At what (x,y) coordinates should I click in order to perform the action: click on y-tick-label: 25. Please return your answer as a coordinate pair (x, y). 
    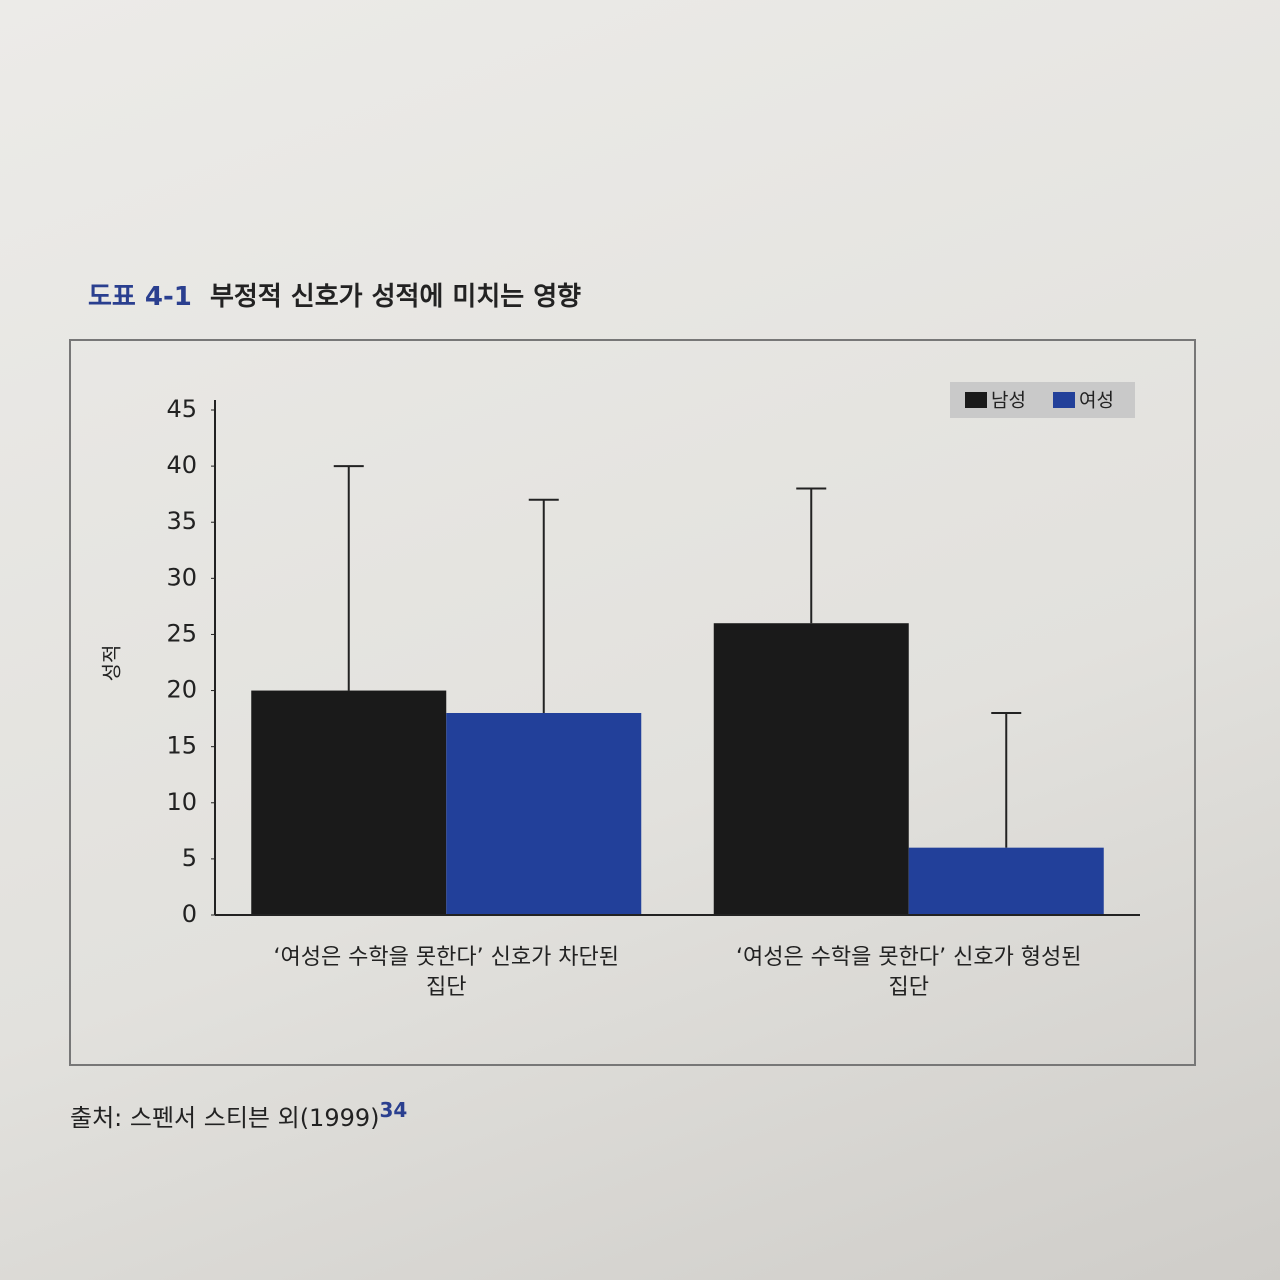
    Looking at the image, I should click on (181, 633).